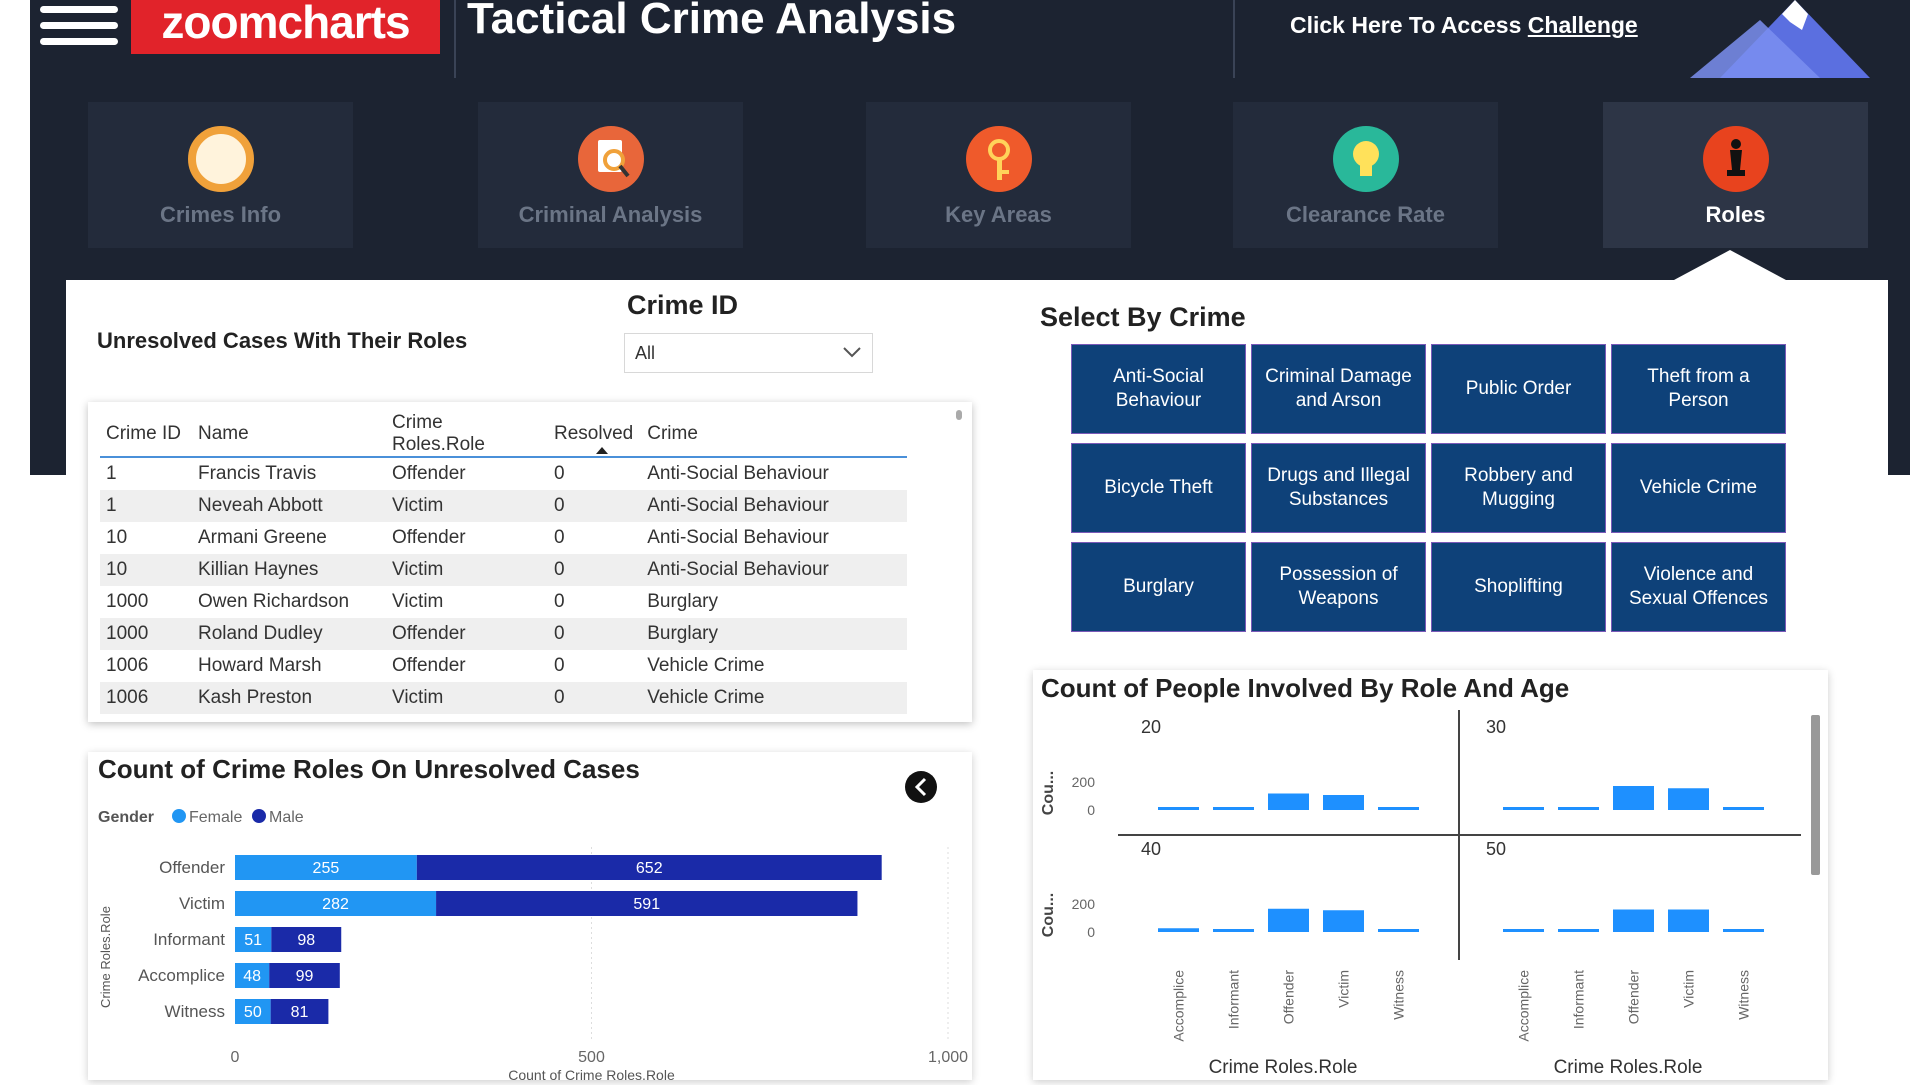  Describe the element at coordinates (683, 305) in the screenshot. I see `crime-id-filter-title: Crime ID` at that location.